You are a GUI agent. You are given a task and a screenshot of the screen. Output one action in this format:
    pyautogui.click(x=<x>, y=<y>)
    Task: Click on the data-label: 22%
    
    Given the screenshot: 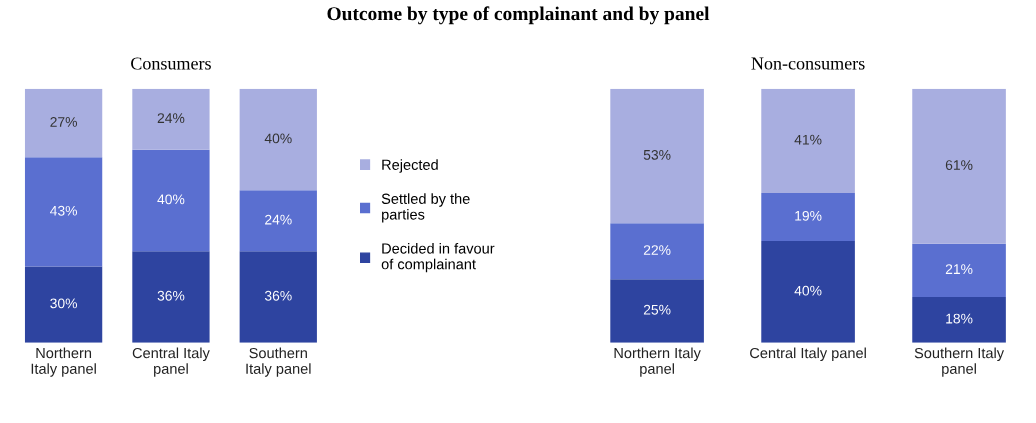 What is the action you would take?
    pyautogui.click(x=657, y=250)
    